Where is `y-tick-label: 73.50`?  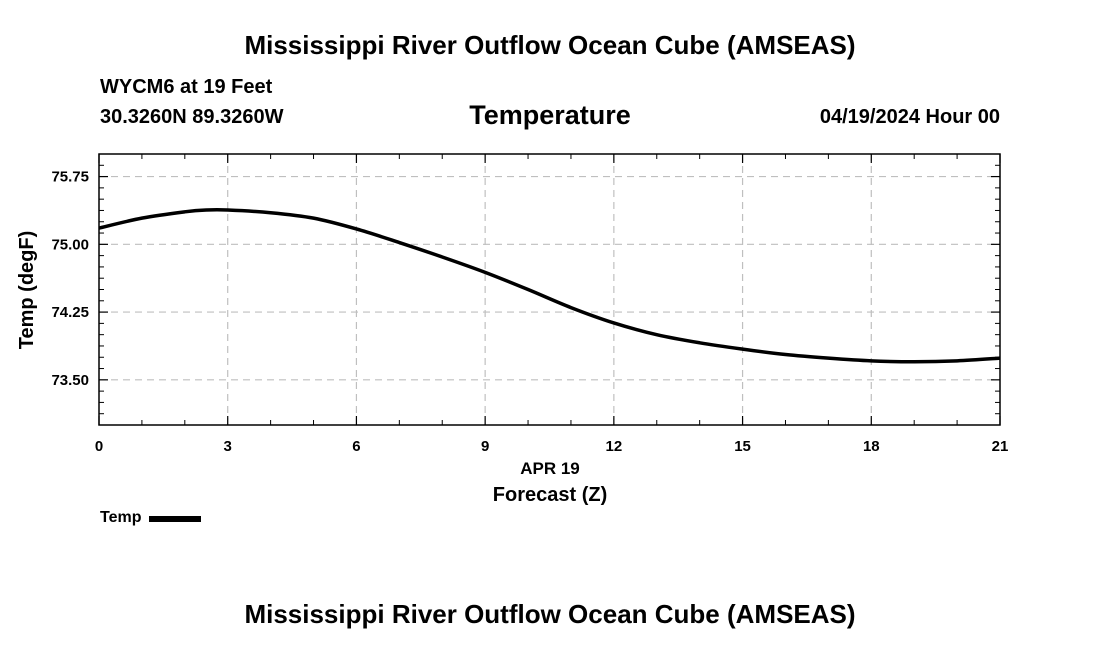 y-tick-label: 73.50 is located at coordinates (70, 380).